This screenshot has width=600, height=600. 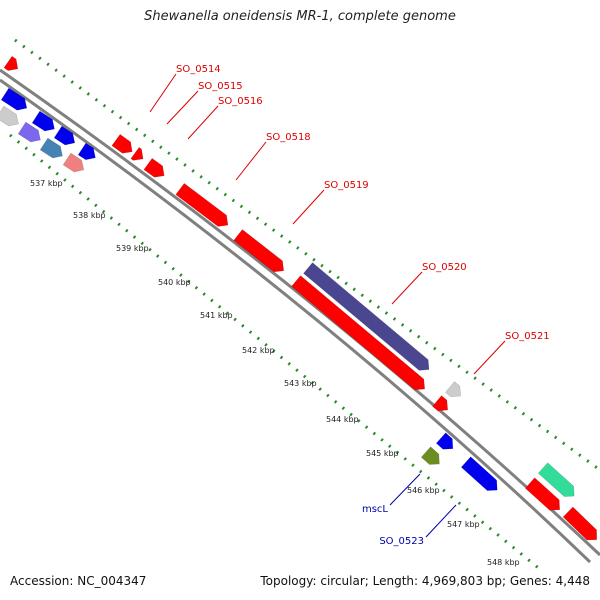 I want to click on kbp-tick-label-10: 546 kbp, so click(x=423, y=490).